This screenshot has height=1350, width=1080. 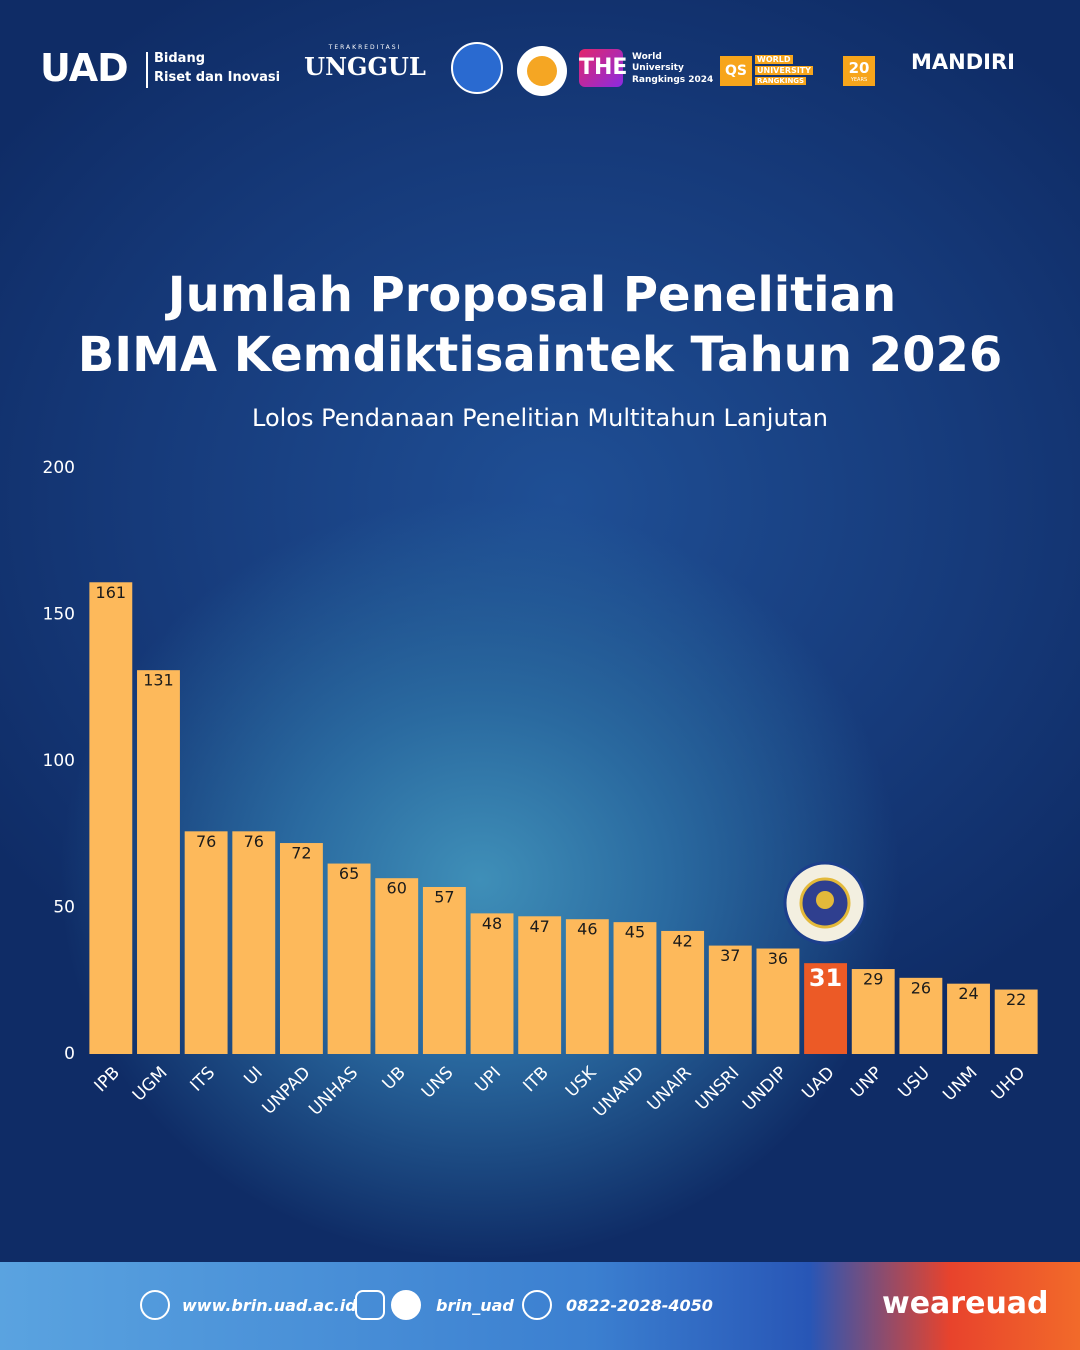 I want to click on x-tick-label: UNPAD, so click(x=287, y=1091).